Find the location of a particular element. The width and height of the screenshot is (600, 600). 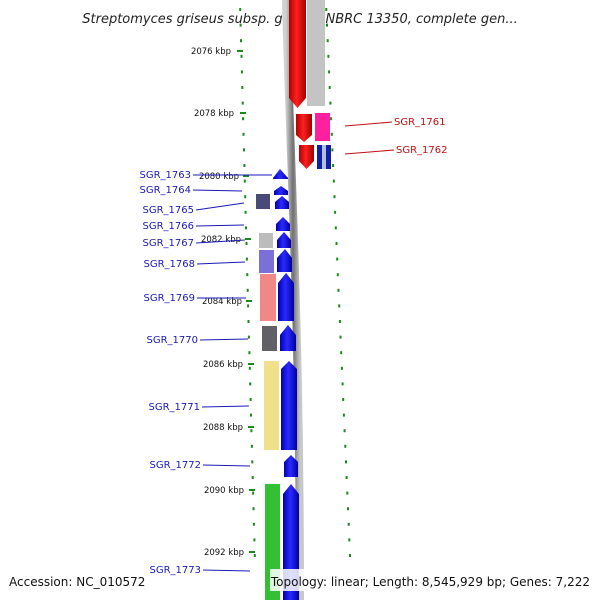

gene-label-sgr-1764: SGR_1764 is located at coordinates (166, 190).